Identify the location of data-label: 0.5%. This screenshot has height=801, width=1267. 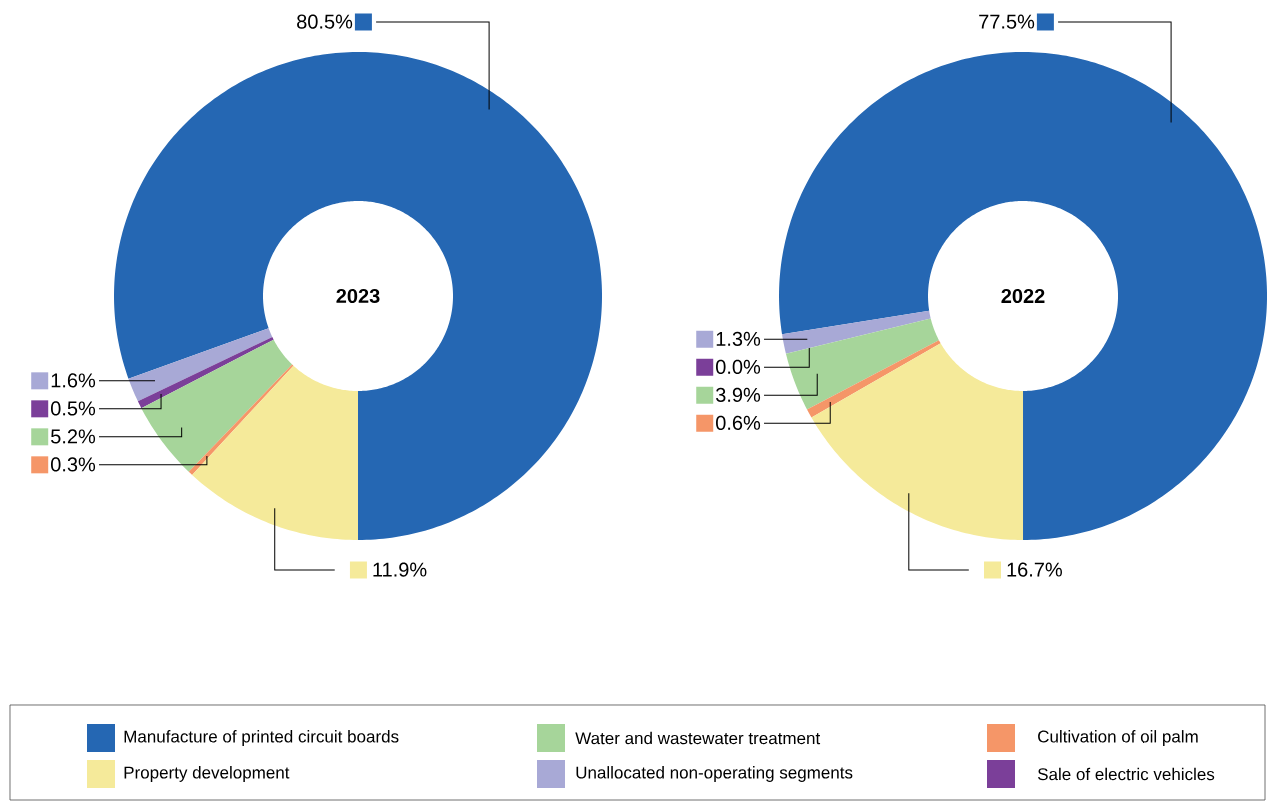
(73, 408).